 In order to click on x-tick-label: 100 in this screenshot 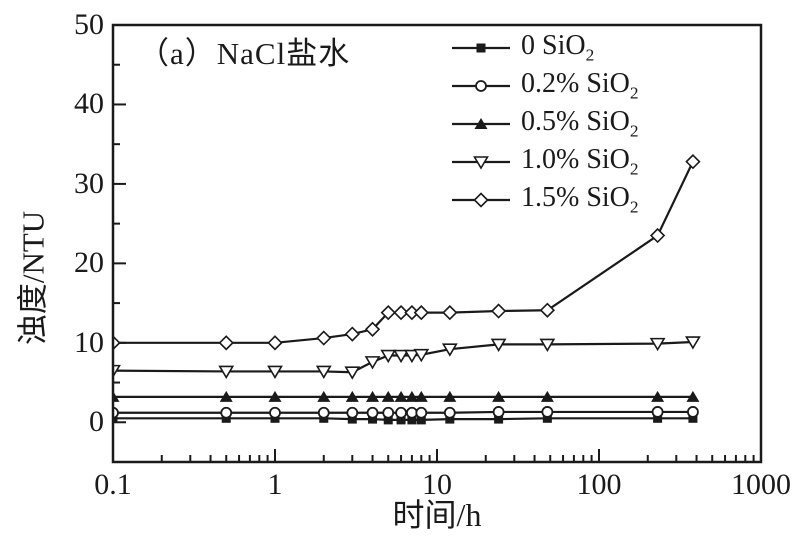, I will do `click(599, 484)`.